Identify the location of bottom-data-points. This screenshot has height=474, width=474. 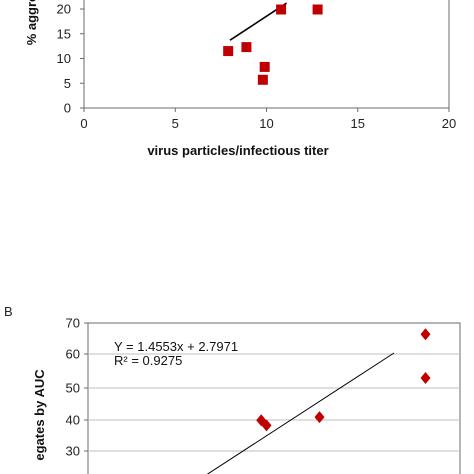
(343, 380).